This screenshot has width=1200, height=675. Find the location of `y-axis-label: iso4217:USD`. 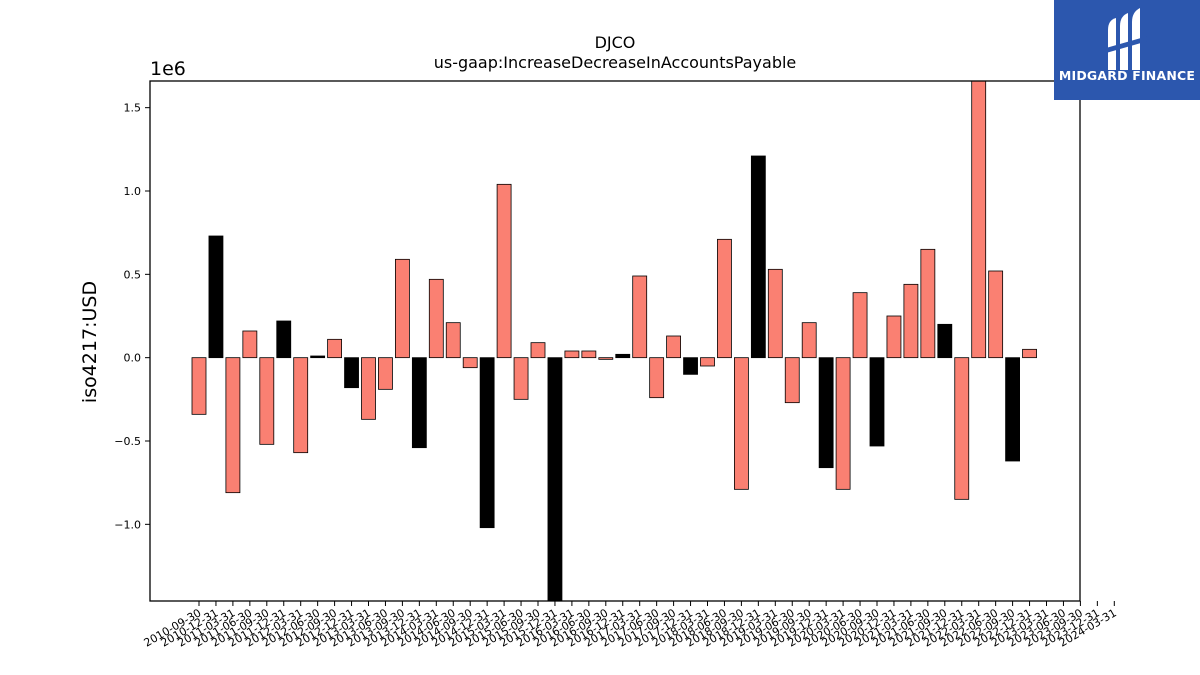

y-axis-label: iso4217:USD is located at coordinates (90, 342).